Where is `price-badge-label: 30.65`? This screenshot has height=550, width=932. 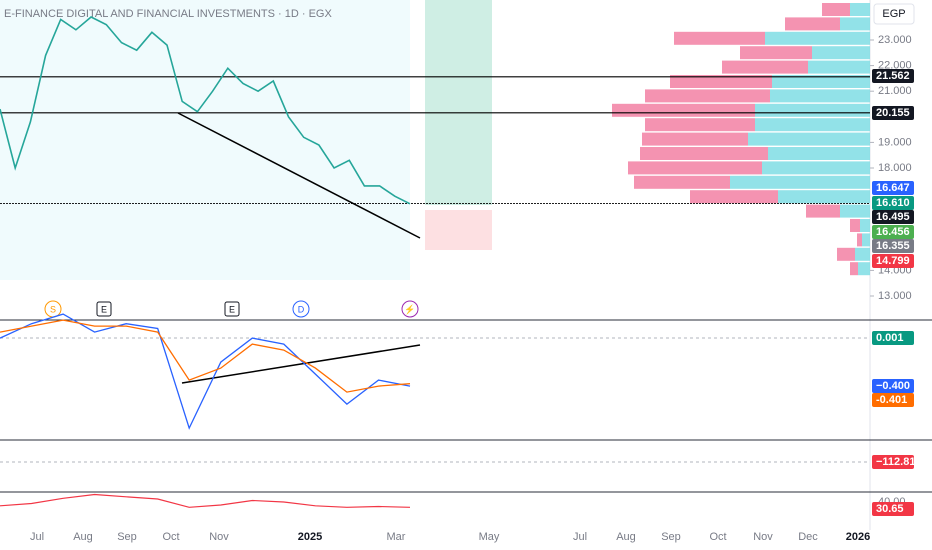 price-badge-label: 30.65 is located at coordinates (890, 509).